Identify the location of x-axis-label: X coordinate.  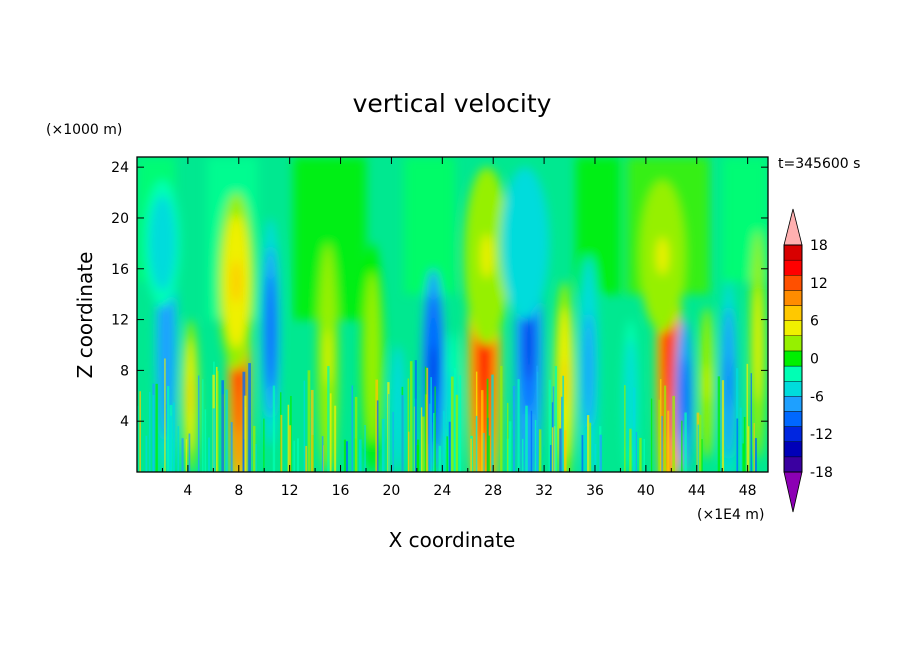
(452, 540).